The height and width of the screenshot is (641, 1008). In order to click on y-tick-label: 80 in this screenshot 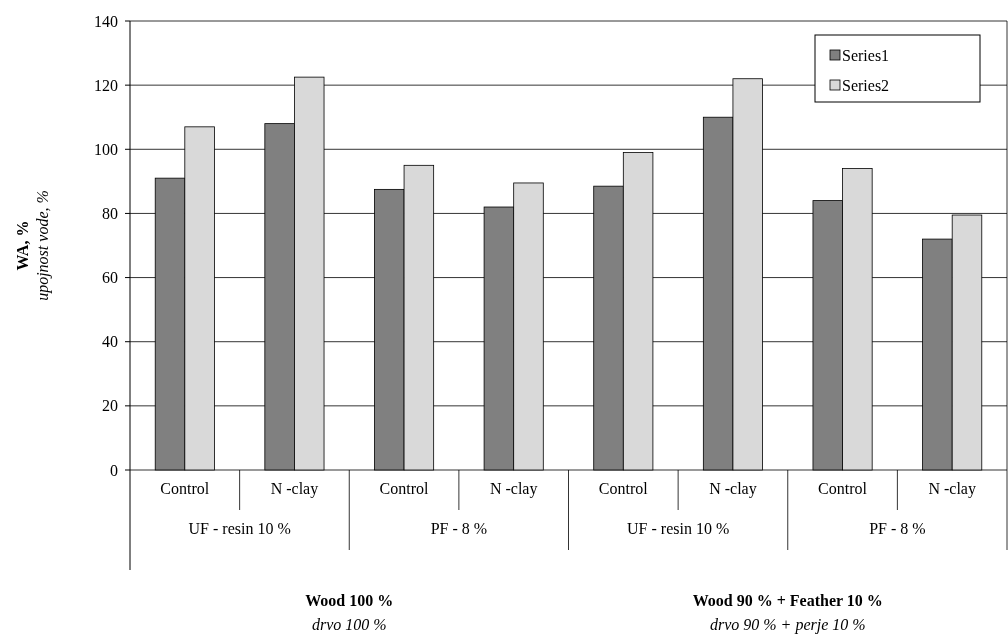, I will do `click(110, 214)`.